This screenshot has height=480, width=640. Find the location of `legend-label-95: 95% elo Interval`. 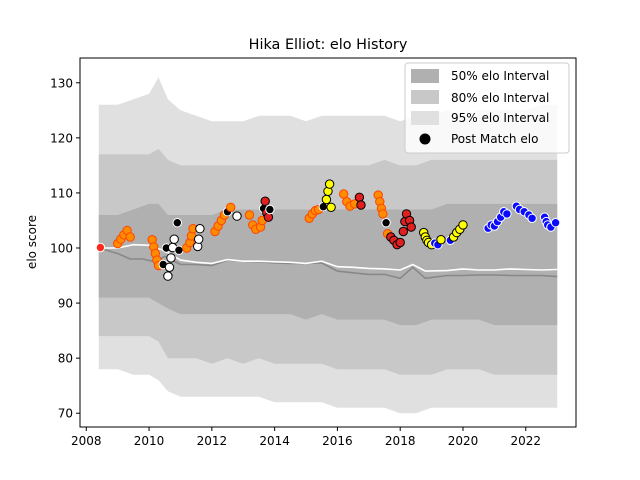

legend-label-95: 95% elo Interval is located at coordinates (500, 118).